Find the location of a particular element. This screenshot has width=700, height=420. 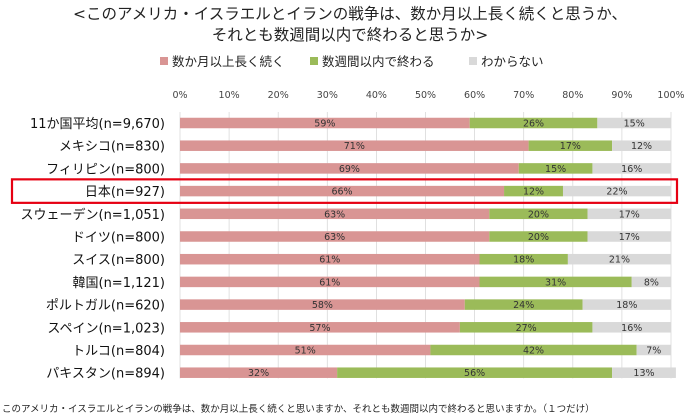

category-label: 11か国平均(n=9,670) is located at coordinates (97, 124).